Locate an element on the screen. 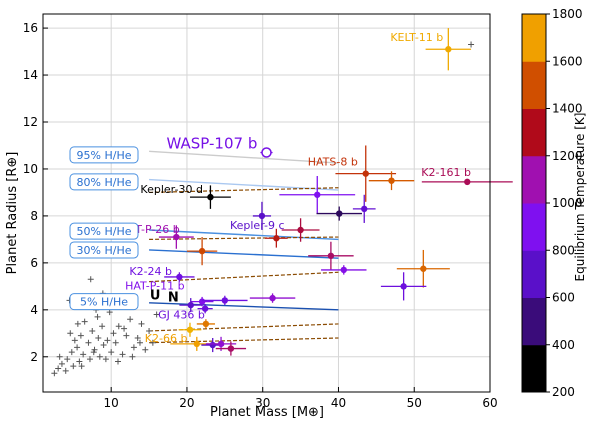 The image size is (600, 431). colorbar-tick-label: 1600 is located at coordinates (567, 61).